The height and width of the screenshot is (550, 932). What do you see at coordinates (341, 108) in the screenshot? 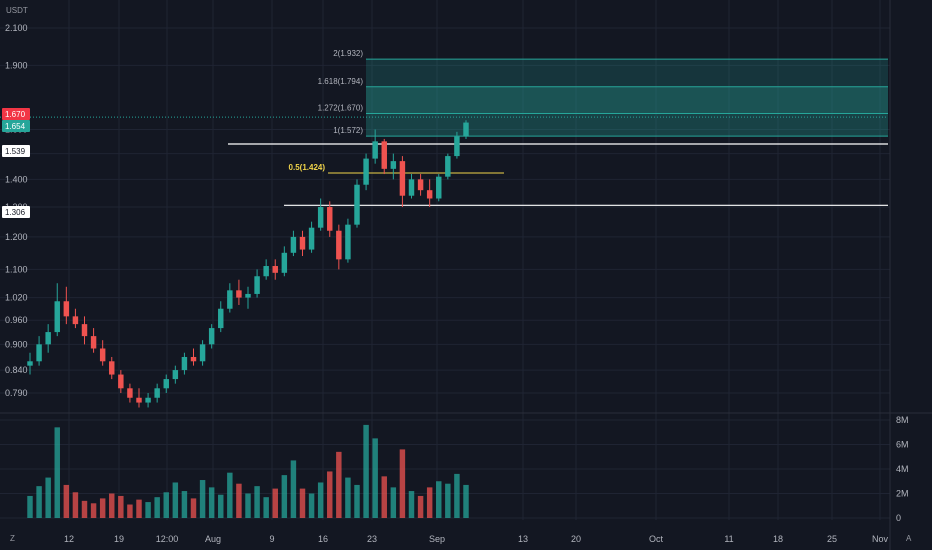
I see `fib-level-label: 1.272(1.670)` at bounding box center [341, 108].